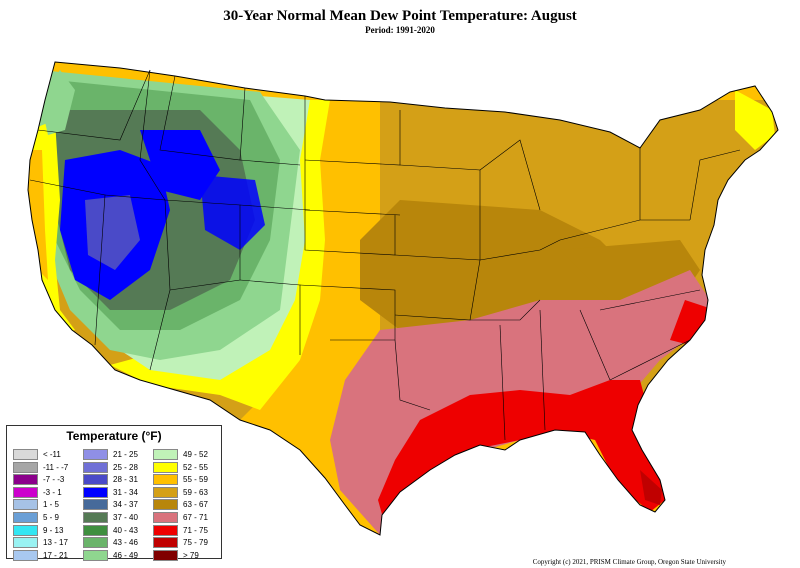 This screenshot has width=800, height=568. I want to click on legend-item: 21 - 25, so click(119, 454).